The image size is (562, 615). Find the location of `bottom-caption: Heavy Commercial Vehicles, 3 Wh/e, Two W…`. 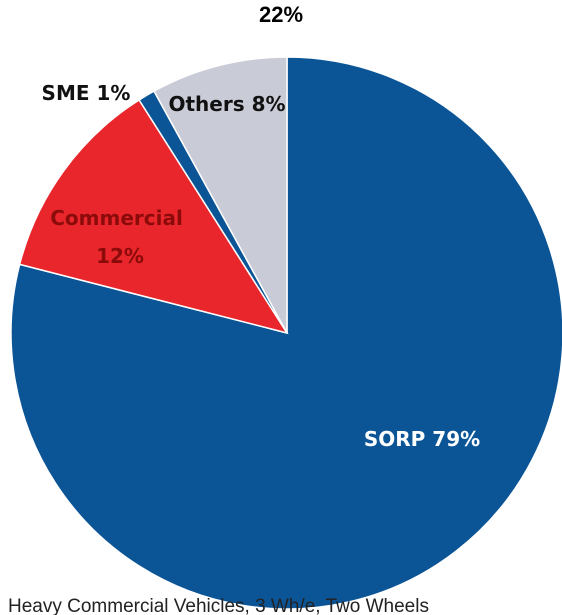

bottom-caption: Heavy Commercial Vehicles, 3 Wh/e, Two W… is located at coordinates (218, 605).